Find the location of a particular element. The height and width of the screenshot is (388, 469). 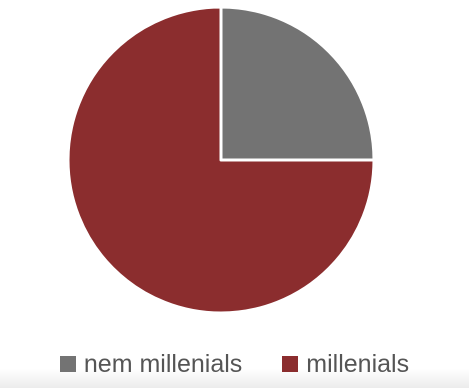

legend-swatch-millenials is located at coordinates (290, 364).